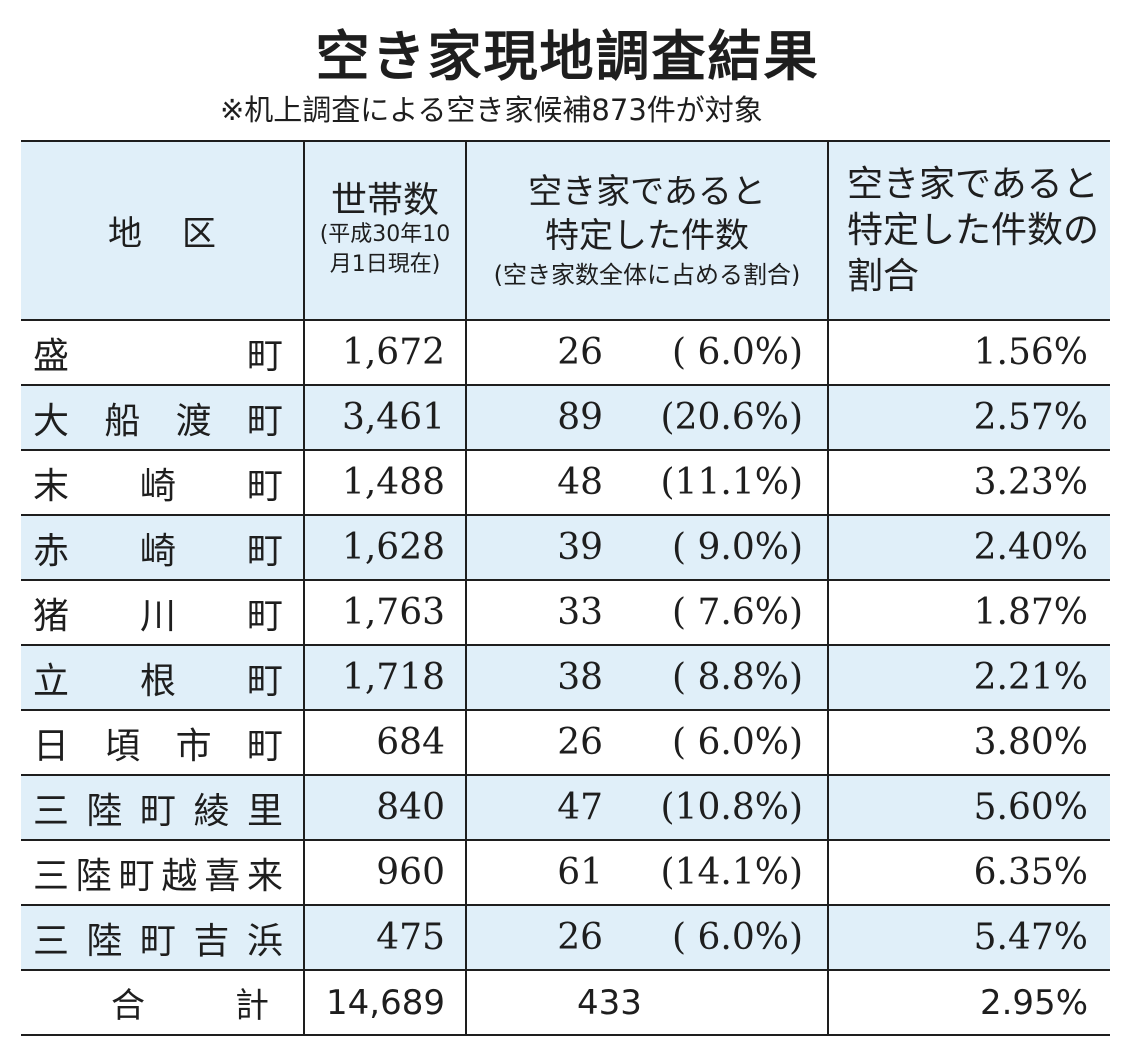 The height and width of the screenshot is (1041, 1135). Describe the element at coordinates (737, 612) in the screenshot. I see `share-value: ( 7.6%)` at that location.